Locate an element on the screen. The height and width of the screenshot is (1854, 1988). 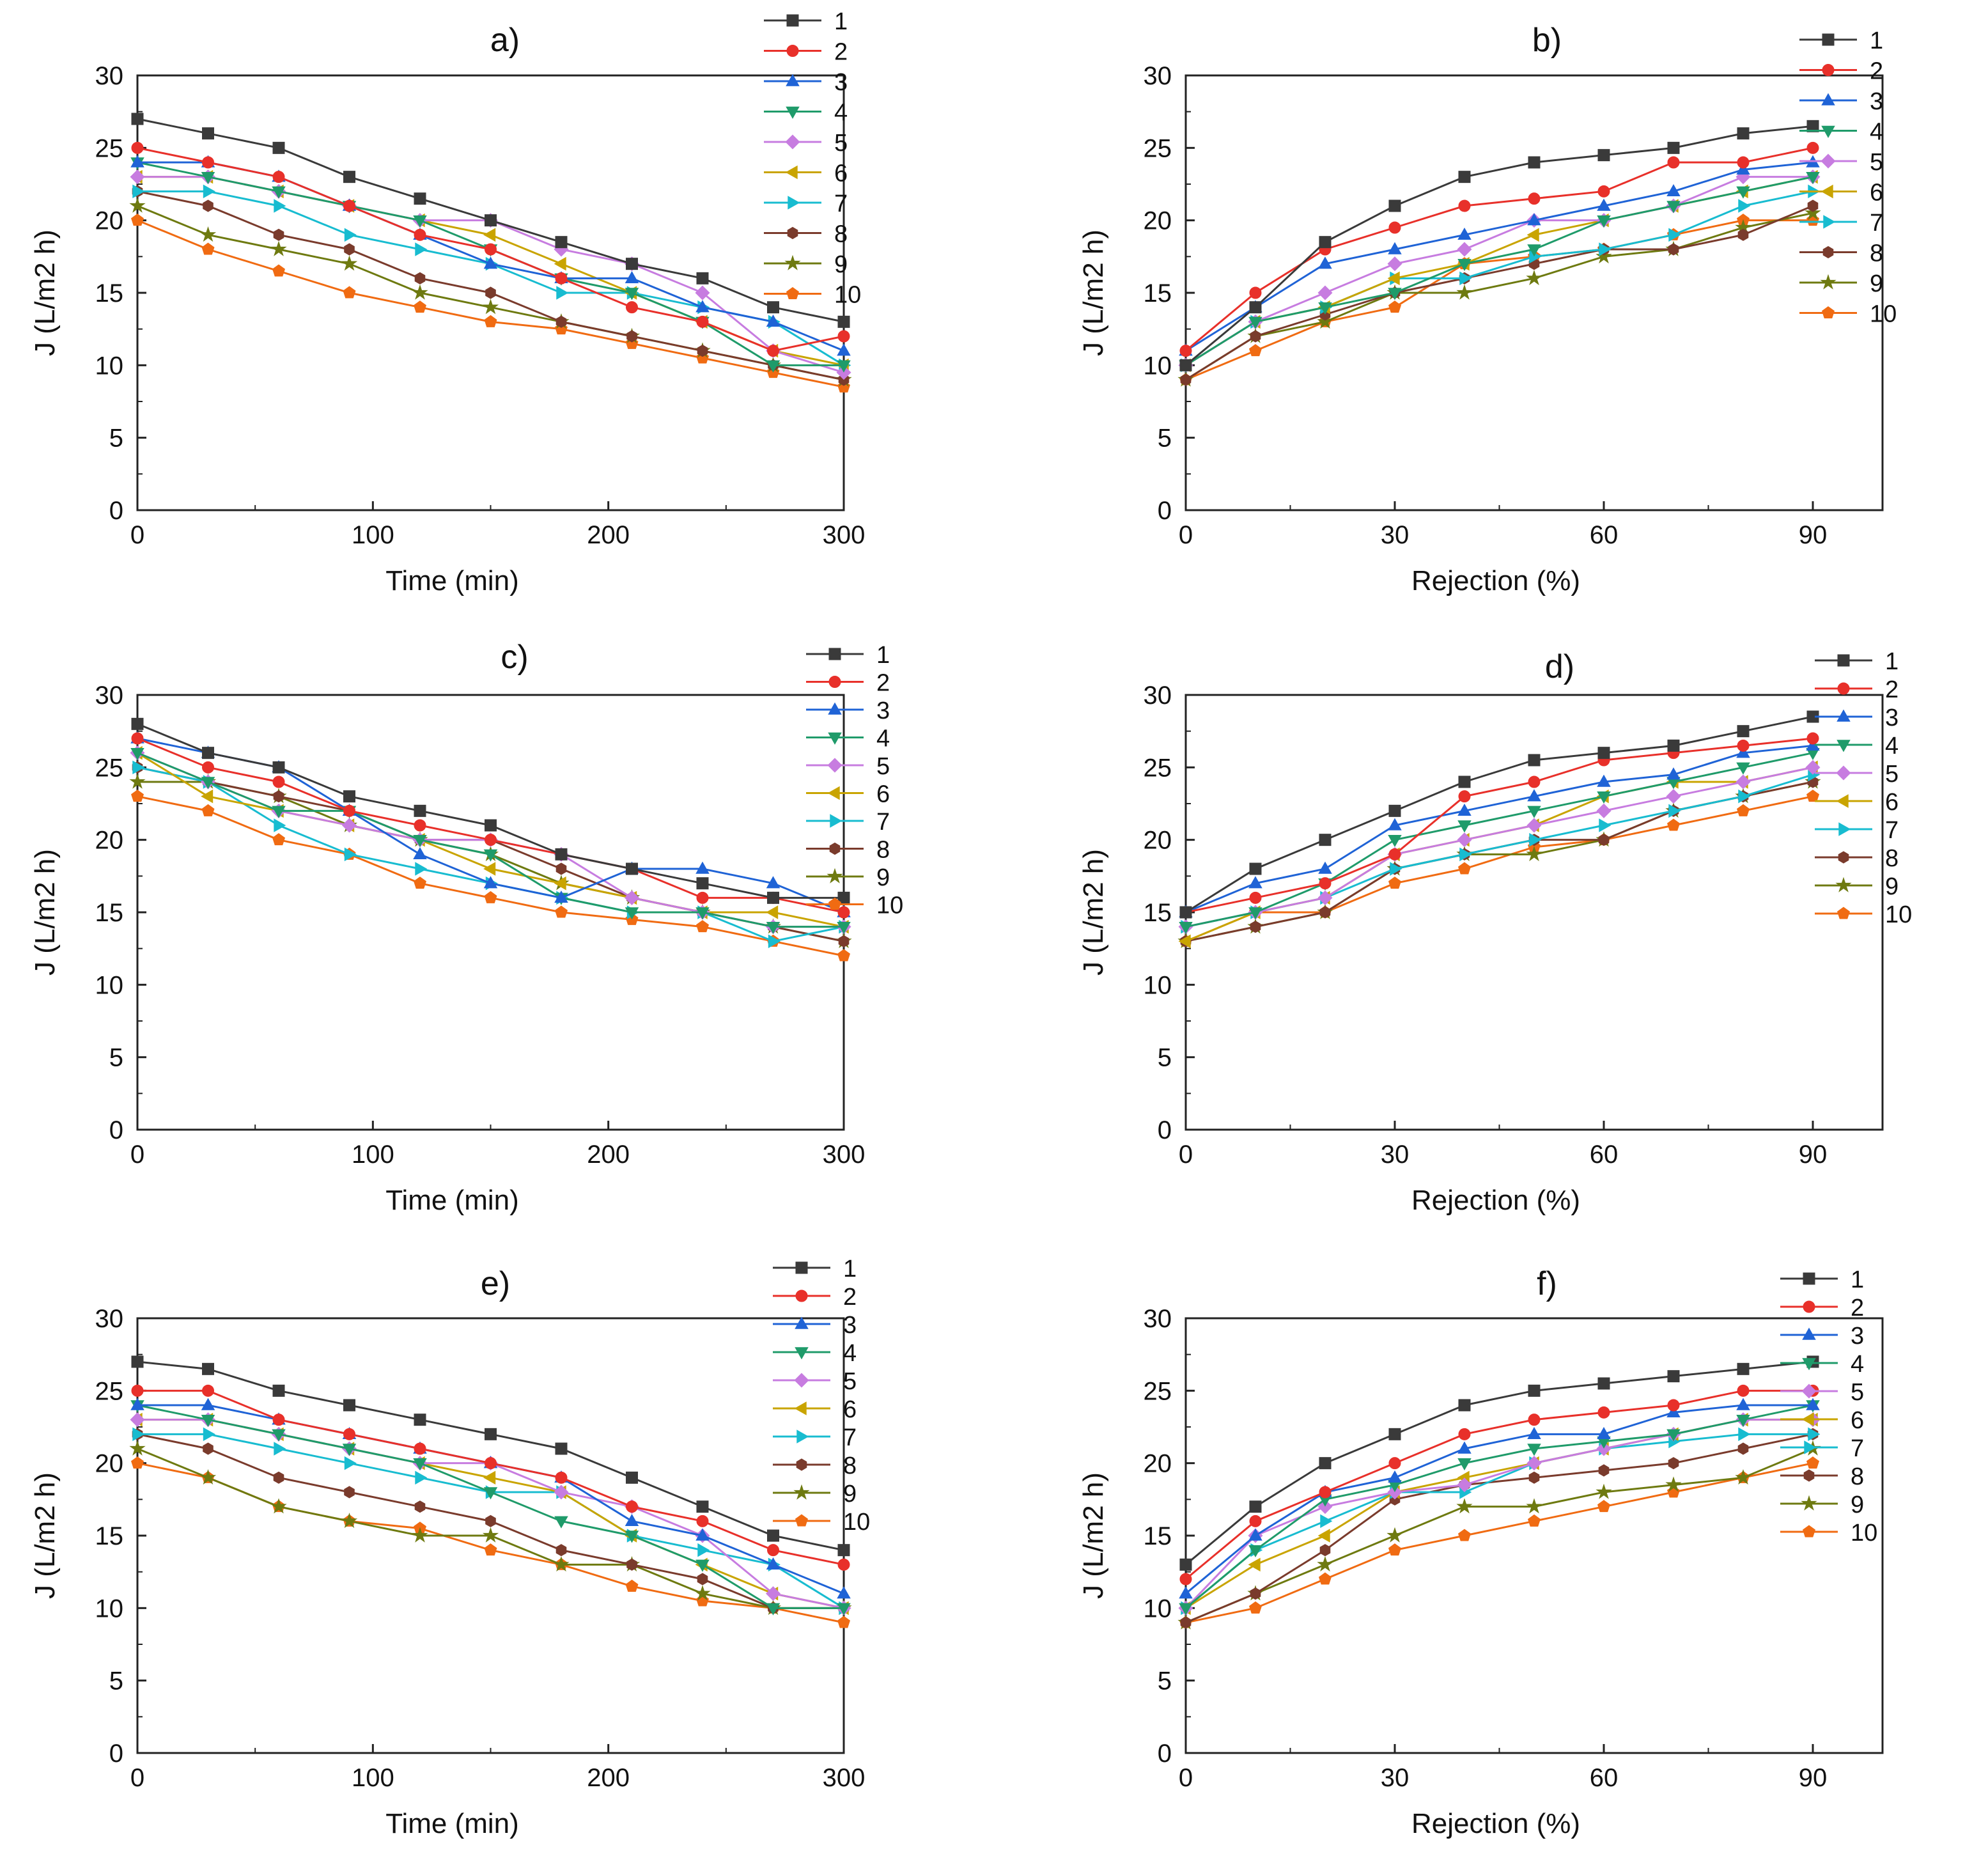
x-tick-label: 30 is located at coordinates (1395, 1155).